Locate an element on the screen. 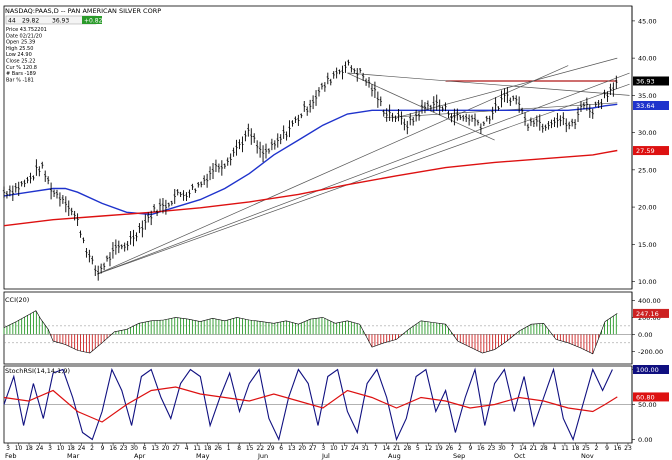 Image resolution: width=672 pixels, height=460 pixels. price-label: 33.64 is located at coordinates (645, 106).